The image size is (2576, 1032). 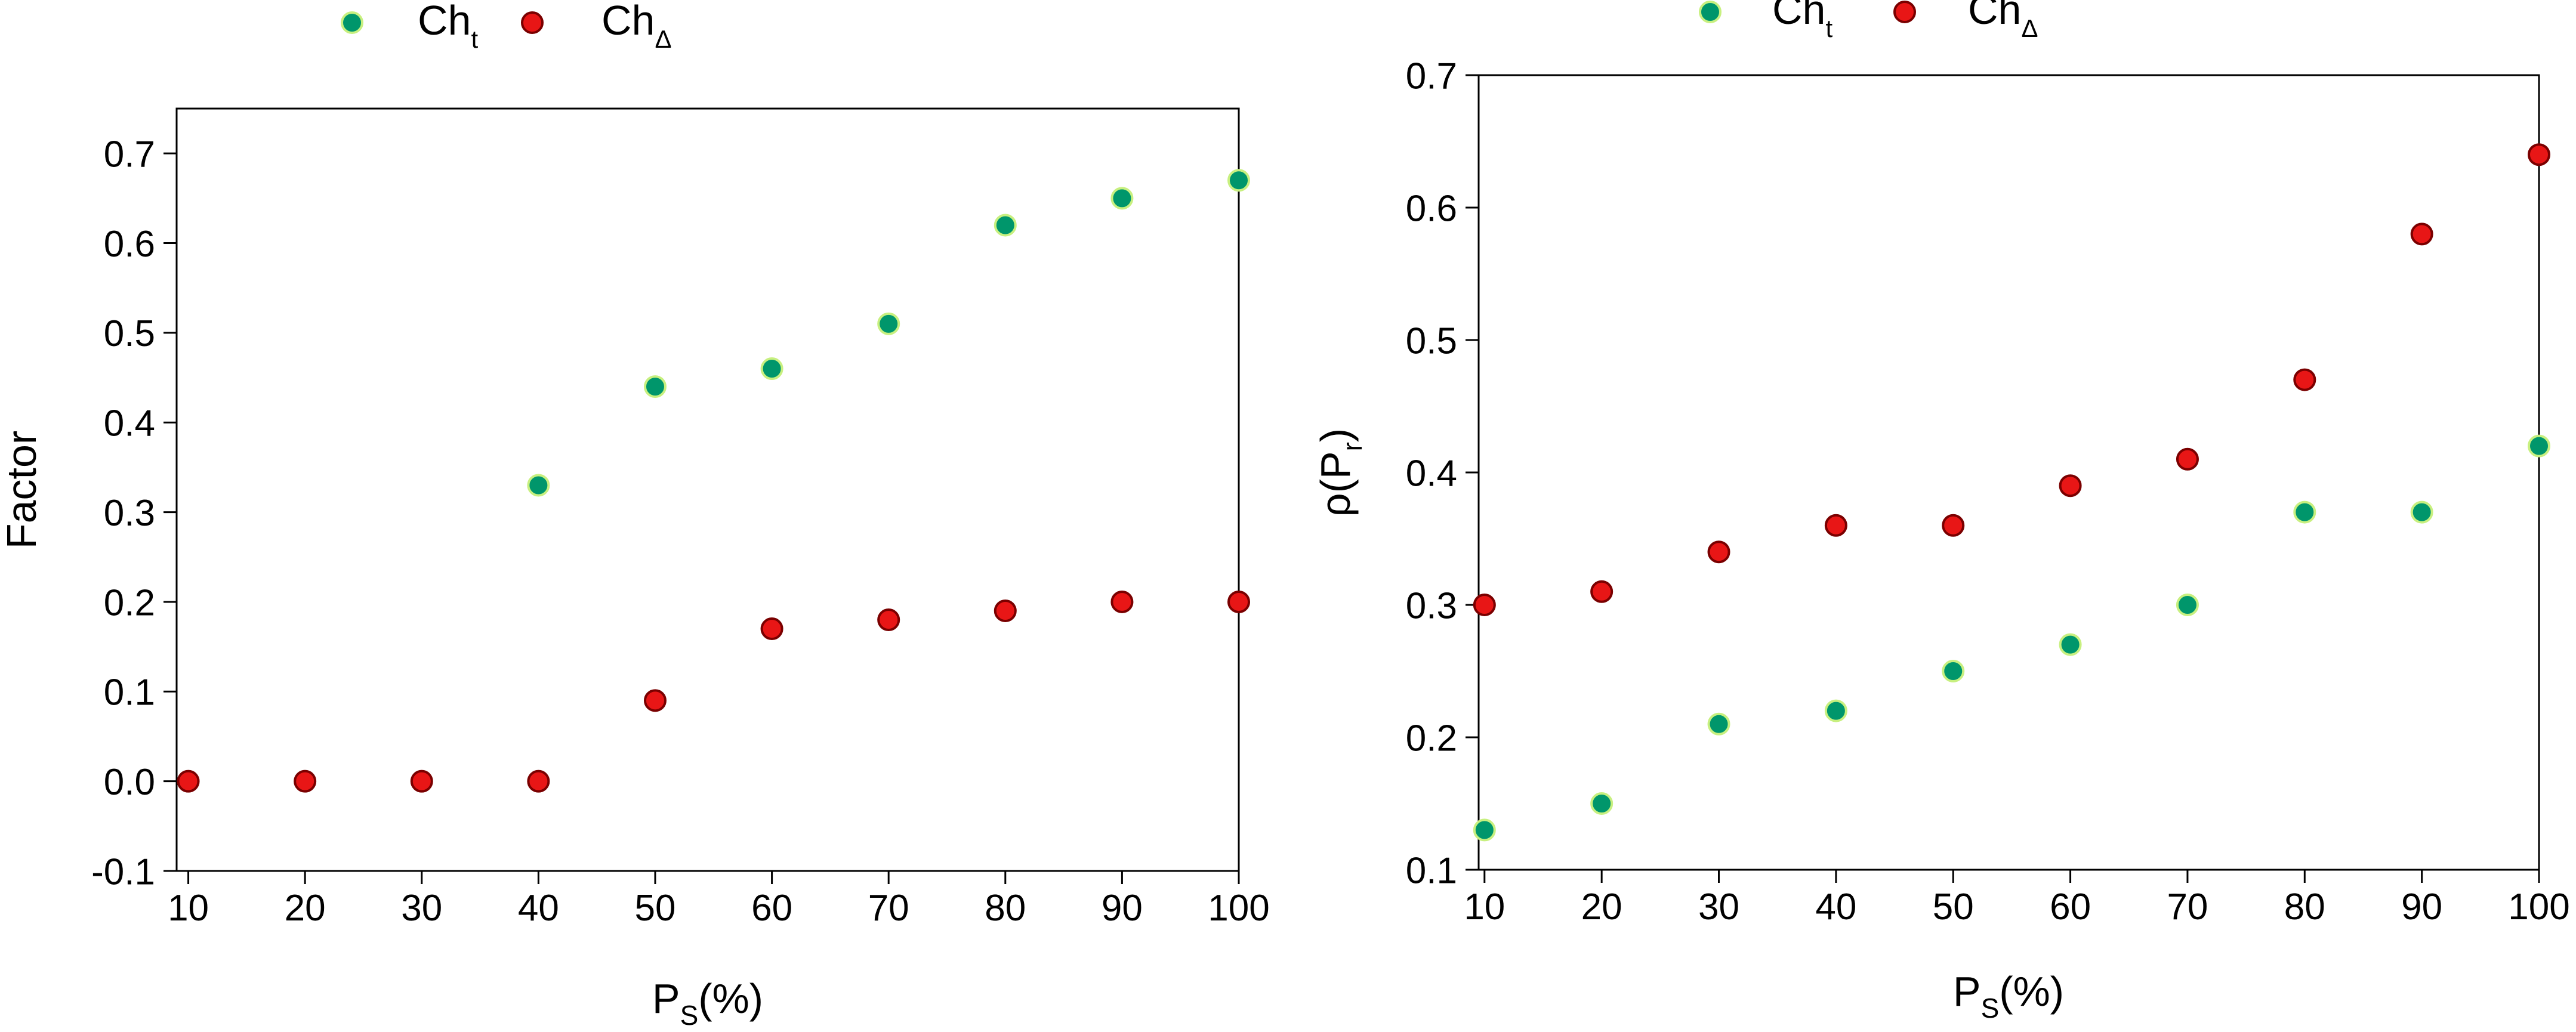 What do you see at coordinates (123, 871) in the screenshot?
I see `y-tick-label: -0.1` at bounding box center [123, 871].